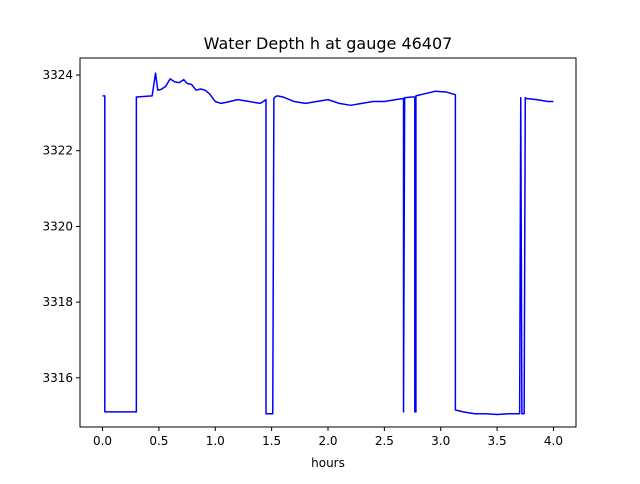 This screenshot has height=484, width=640. I want to click on x-axis-label: hours, so click(328, 463).